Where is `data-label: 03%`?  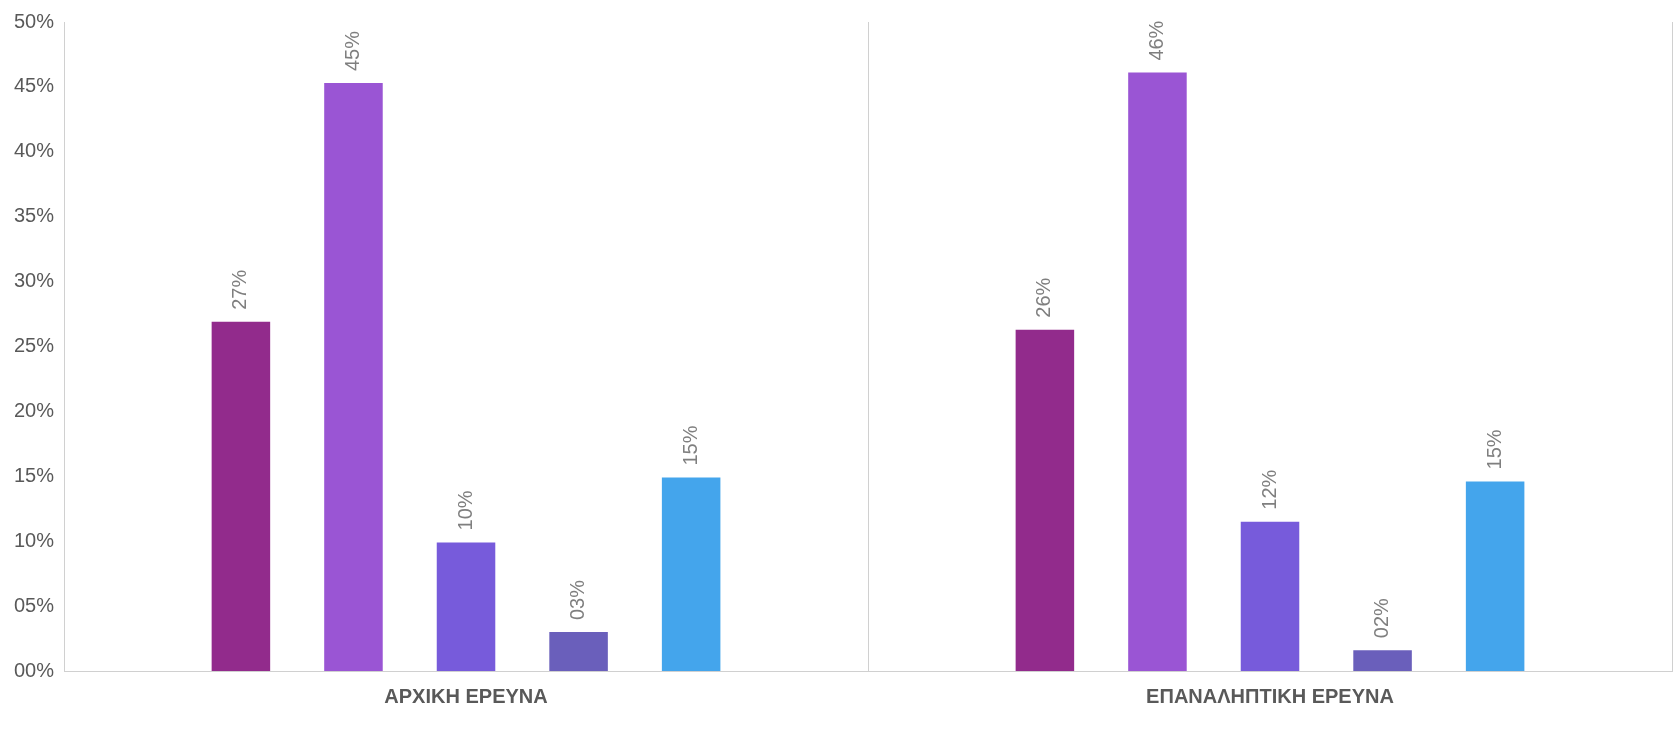
data-label: 03% is located at coordinates (577, 600).